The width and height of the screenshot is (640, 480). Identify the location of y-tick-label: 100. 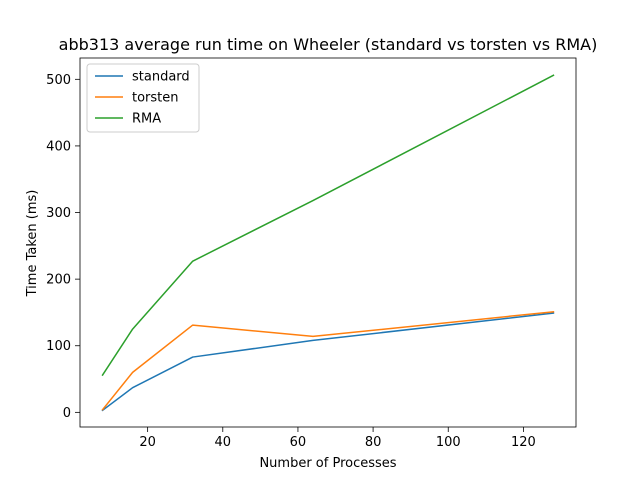
(58, 346).